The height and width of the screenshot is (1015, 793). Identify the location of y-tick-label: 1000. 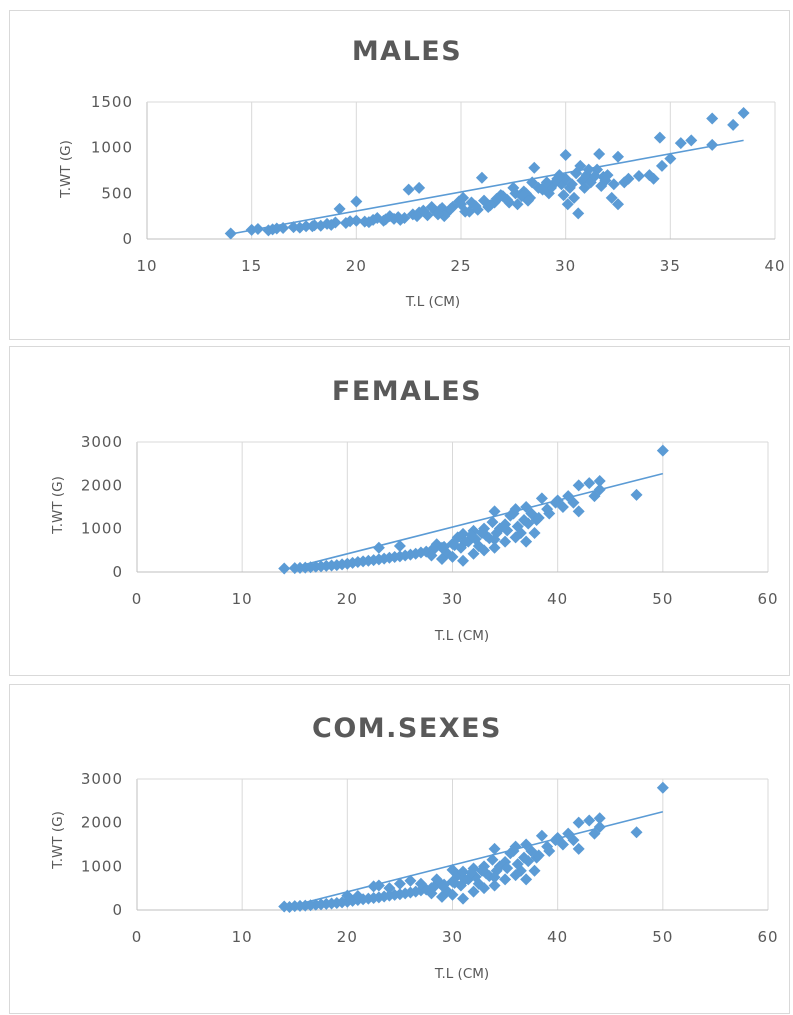
(112, 148).